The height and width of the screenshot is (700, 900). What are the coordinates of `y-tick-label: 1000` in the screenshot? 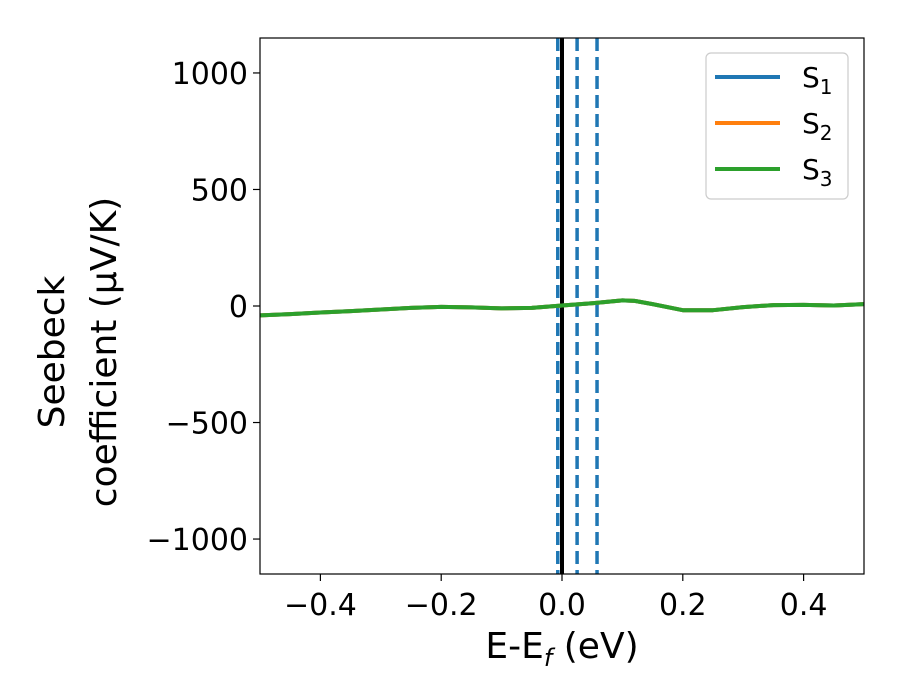 It's located at (210, 74).